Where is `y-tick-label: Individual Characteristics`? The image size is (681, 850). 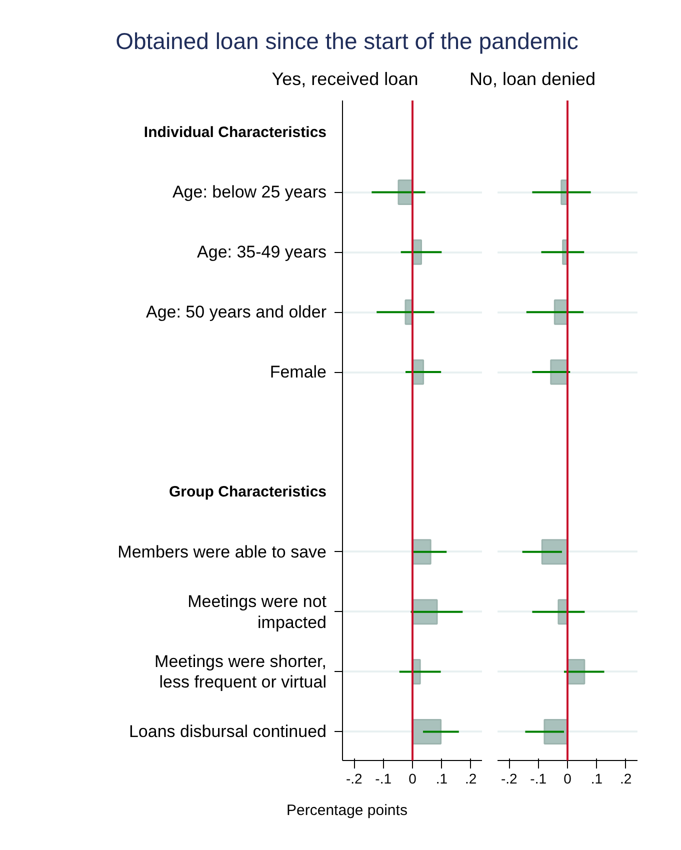
y-tick-label: Individual Characteristics is located at coordinates (235, 132).